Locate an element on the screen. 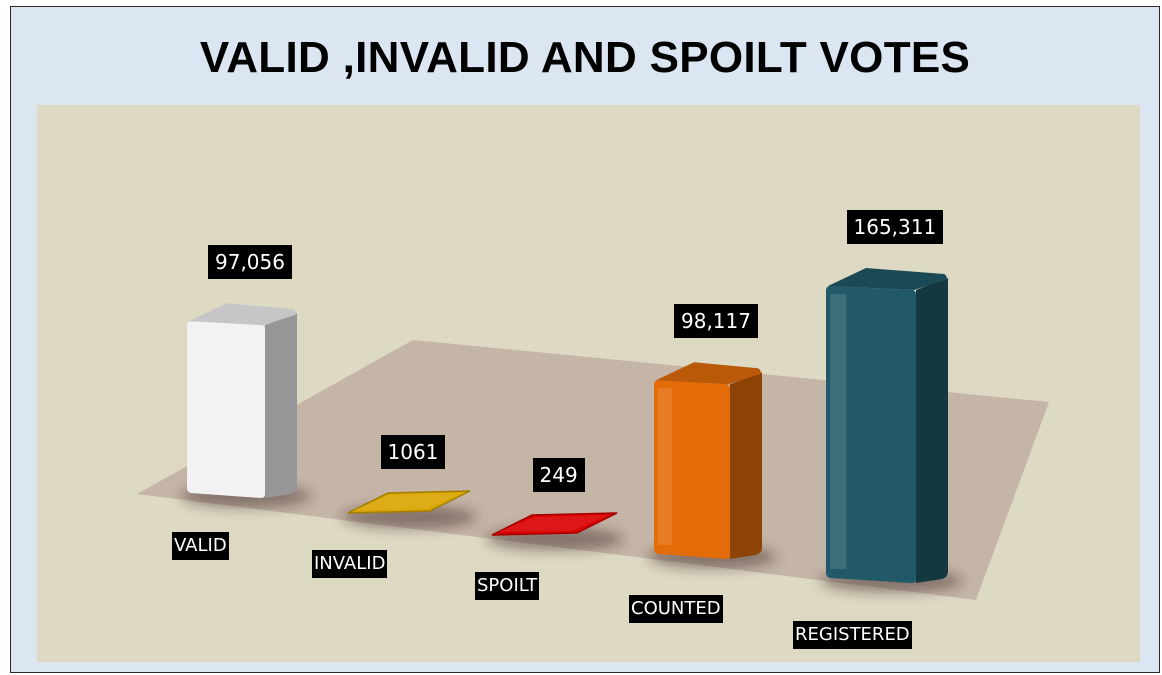  category-label: REGISTERED is located at coordinates (852, 635).